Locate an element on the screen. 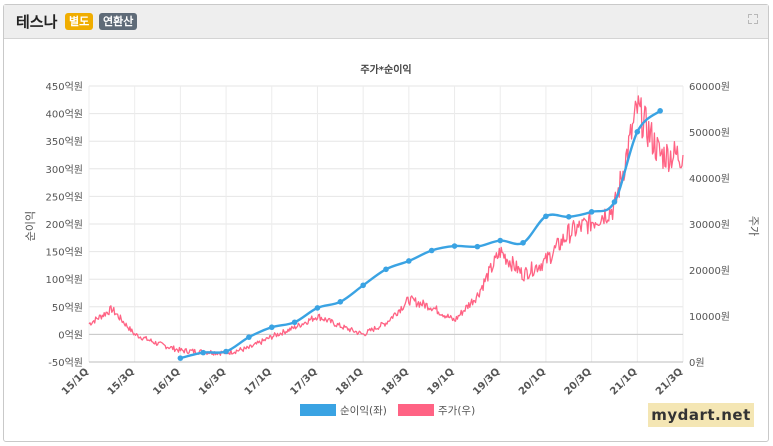  expand-icon is located at coordinates (753, 19).